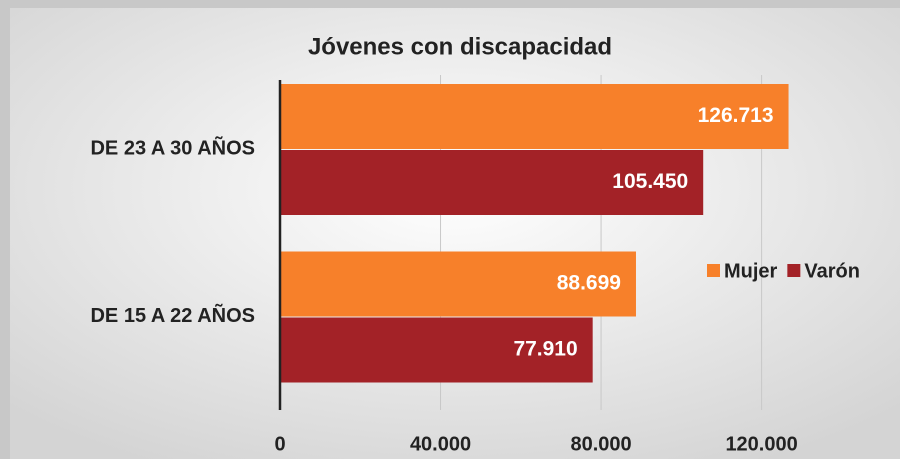 The height and width of the screenshot is (459, 900). I want to click on chart-title: Jóvenes con discapacidad, so click(460, 46).